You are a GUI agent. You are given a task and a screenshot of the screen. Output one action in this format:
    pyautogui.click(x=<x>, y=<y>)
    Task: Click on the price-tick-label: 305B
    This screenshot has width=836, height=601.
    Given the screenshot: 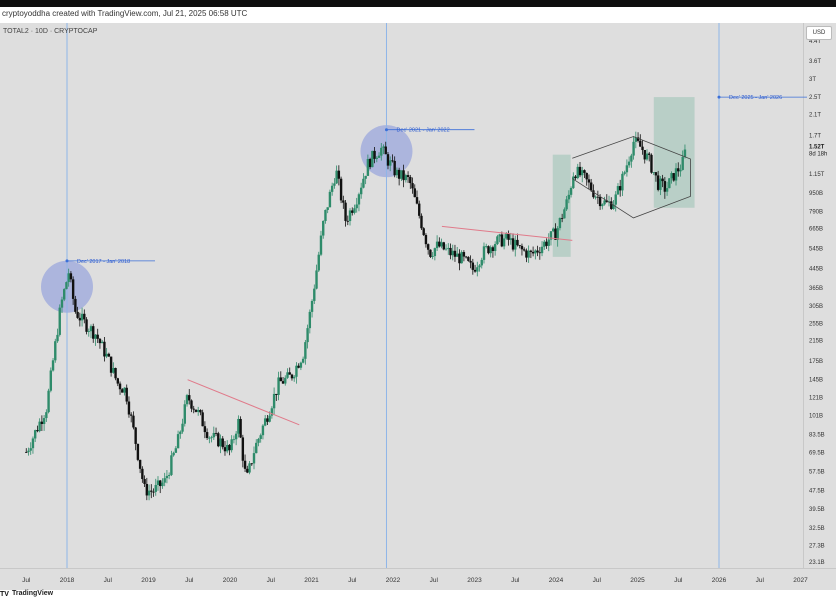 What is the action you would take?
    pyautogui.click(x=816, y=307)
    